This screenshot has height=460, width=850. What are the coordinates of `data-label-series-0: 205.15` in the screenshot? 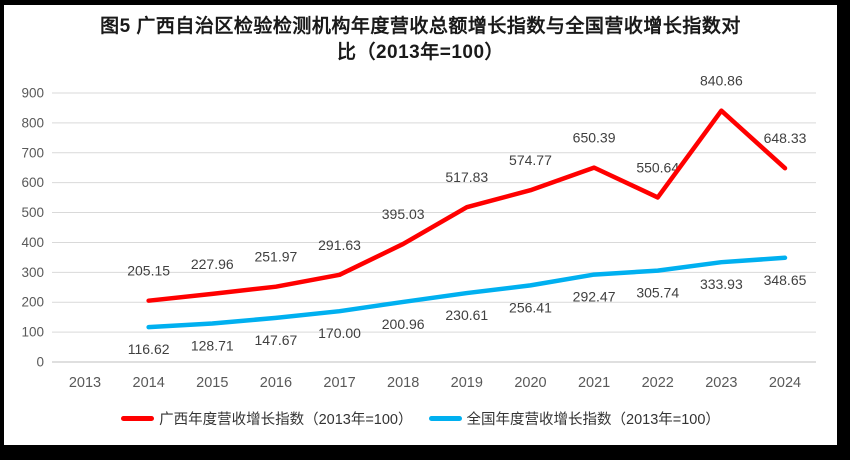 It's located at (148, 271).